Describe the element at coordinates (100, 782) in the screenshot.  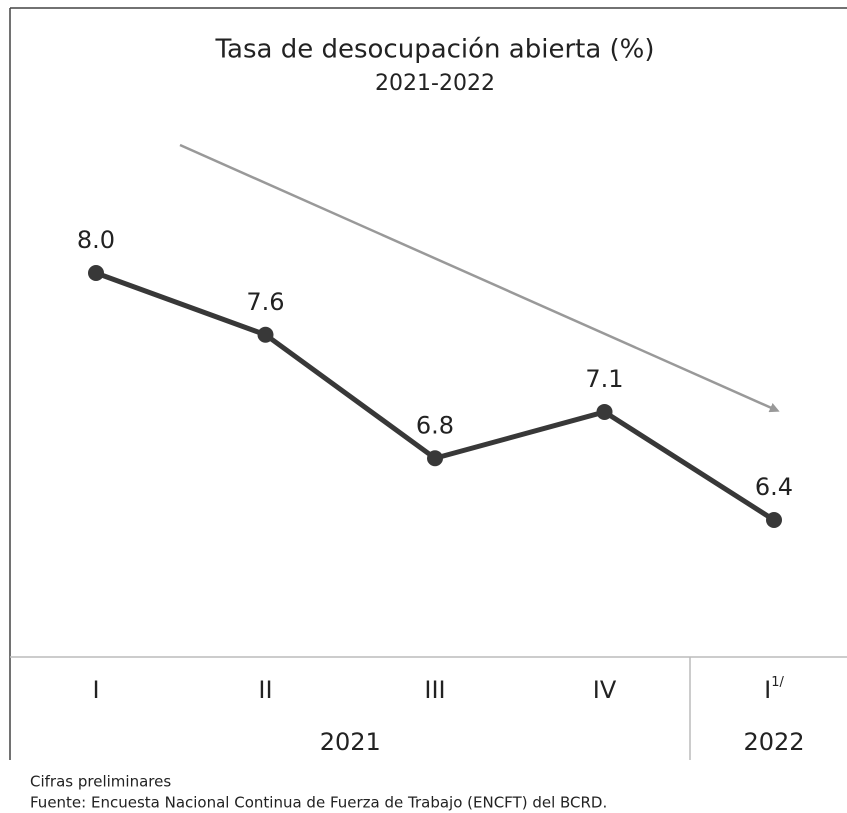
I see `note: Cifras preliminares` at that location.